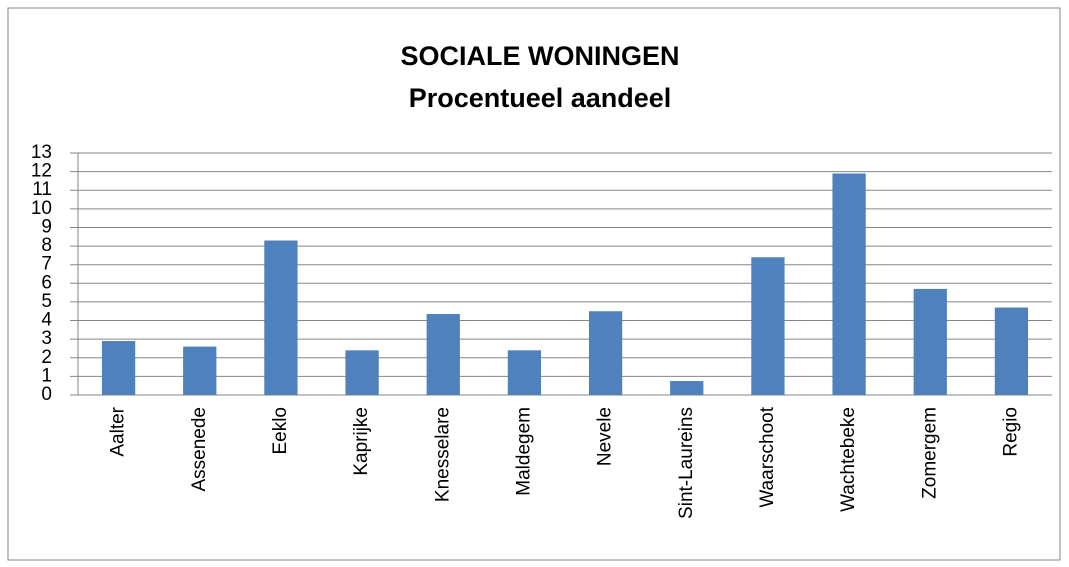 This screenshot has height=567, width=1069. I want to click on x-tick-label: Eeklo, so click(280, 431).